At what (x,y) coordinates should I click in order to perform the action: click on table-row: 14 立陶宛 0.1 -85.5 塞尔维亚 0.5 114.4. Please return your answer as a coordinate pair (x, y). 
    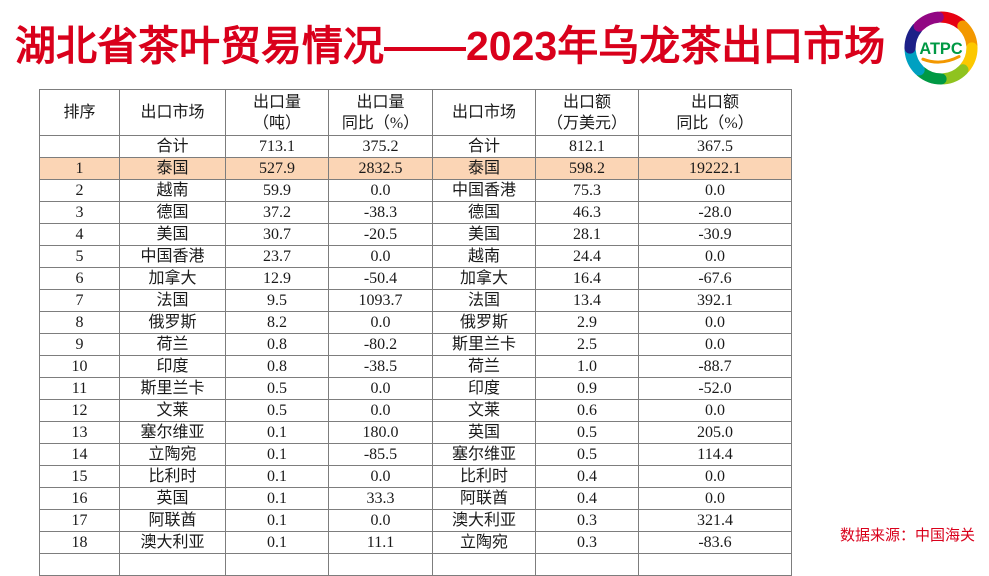
    Looking at the image, I should click on (415, 454).